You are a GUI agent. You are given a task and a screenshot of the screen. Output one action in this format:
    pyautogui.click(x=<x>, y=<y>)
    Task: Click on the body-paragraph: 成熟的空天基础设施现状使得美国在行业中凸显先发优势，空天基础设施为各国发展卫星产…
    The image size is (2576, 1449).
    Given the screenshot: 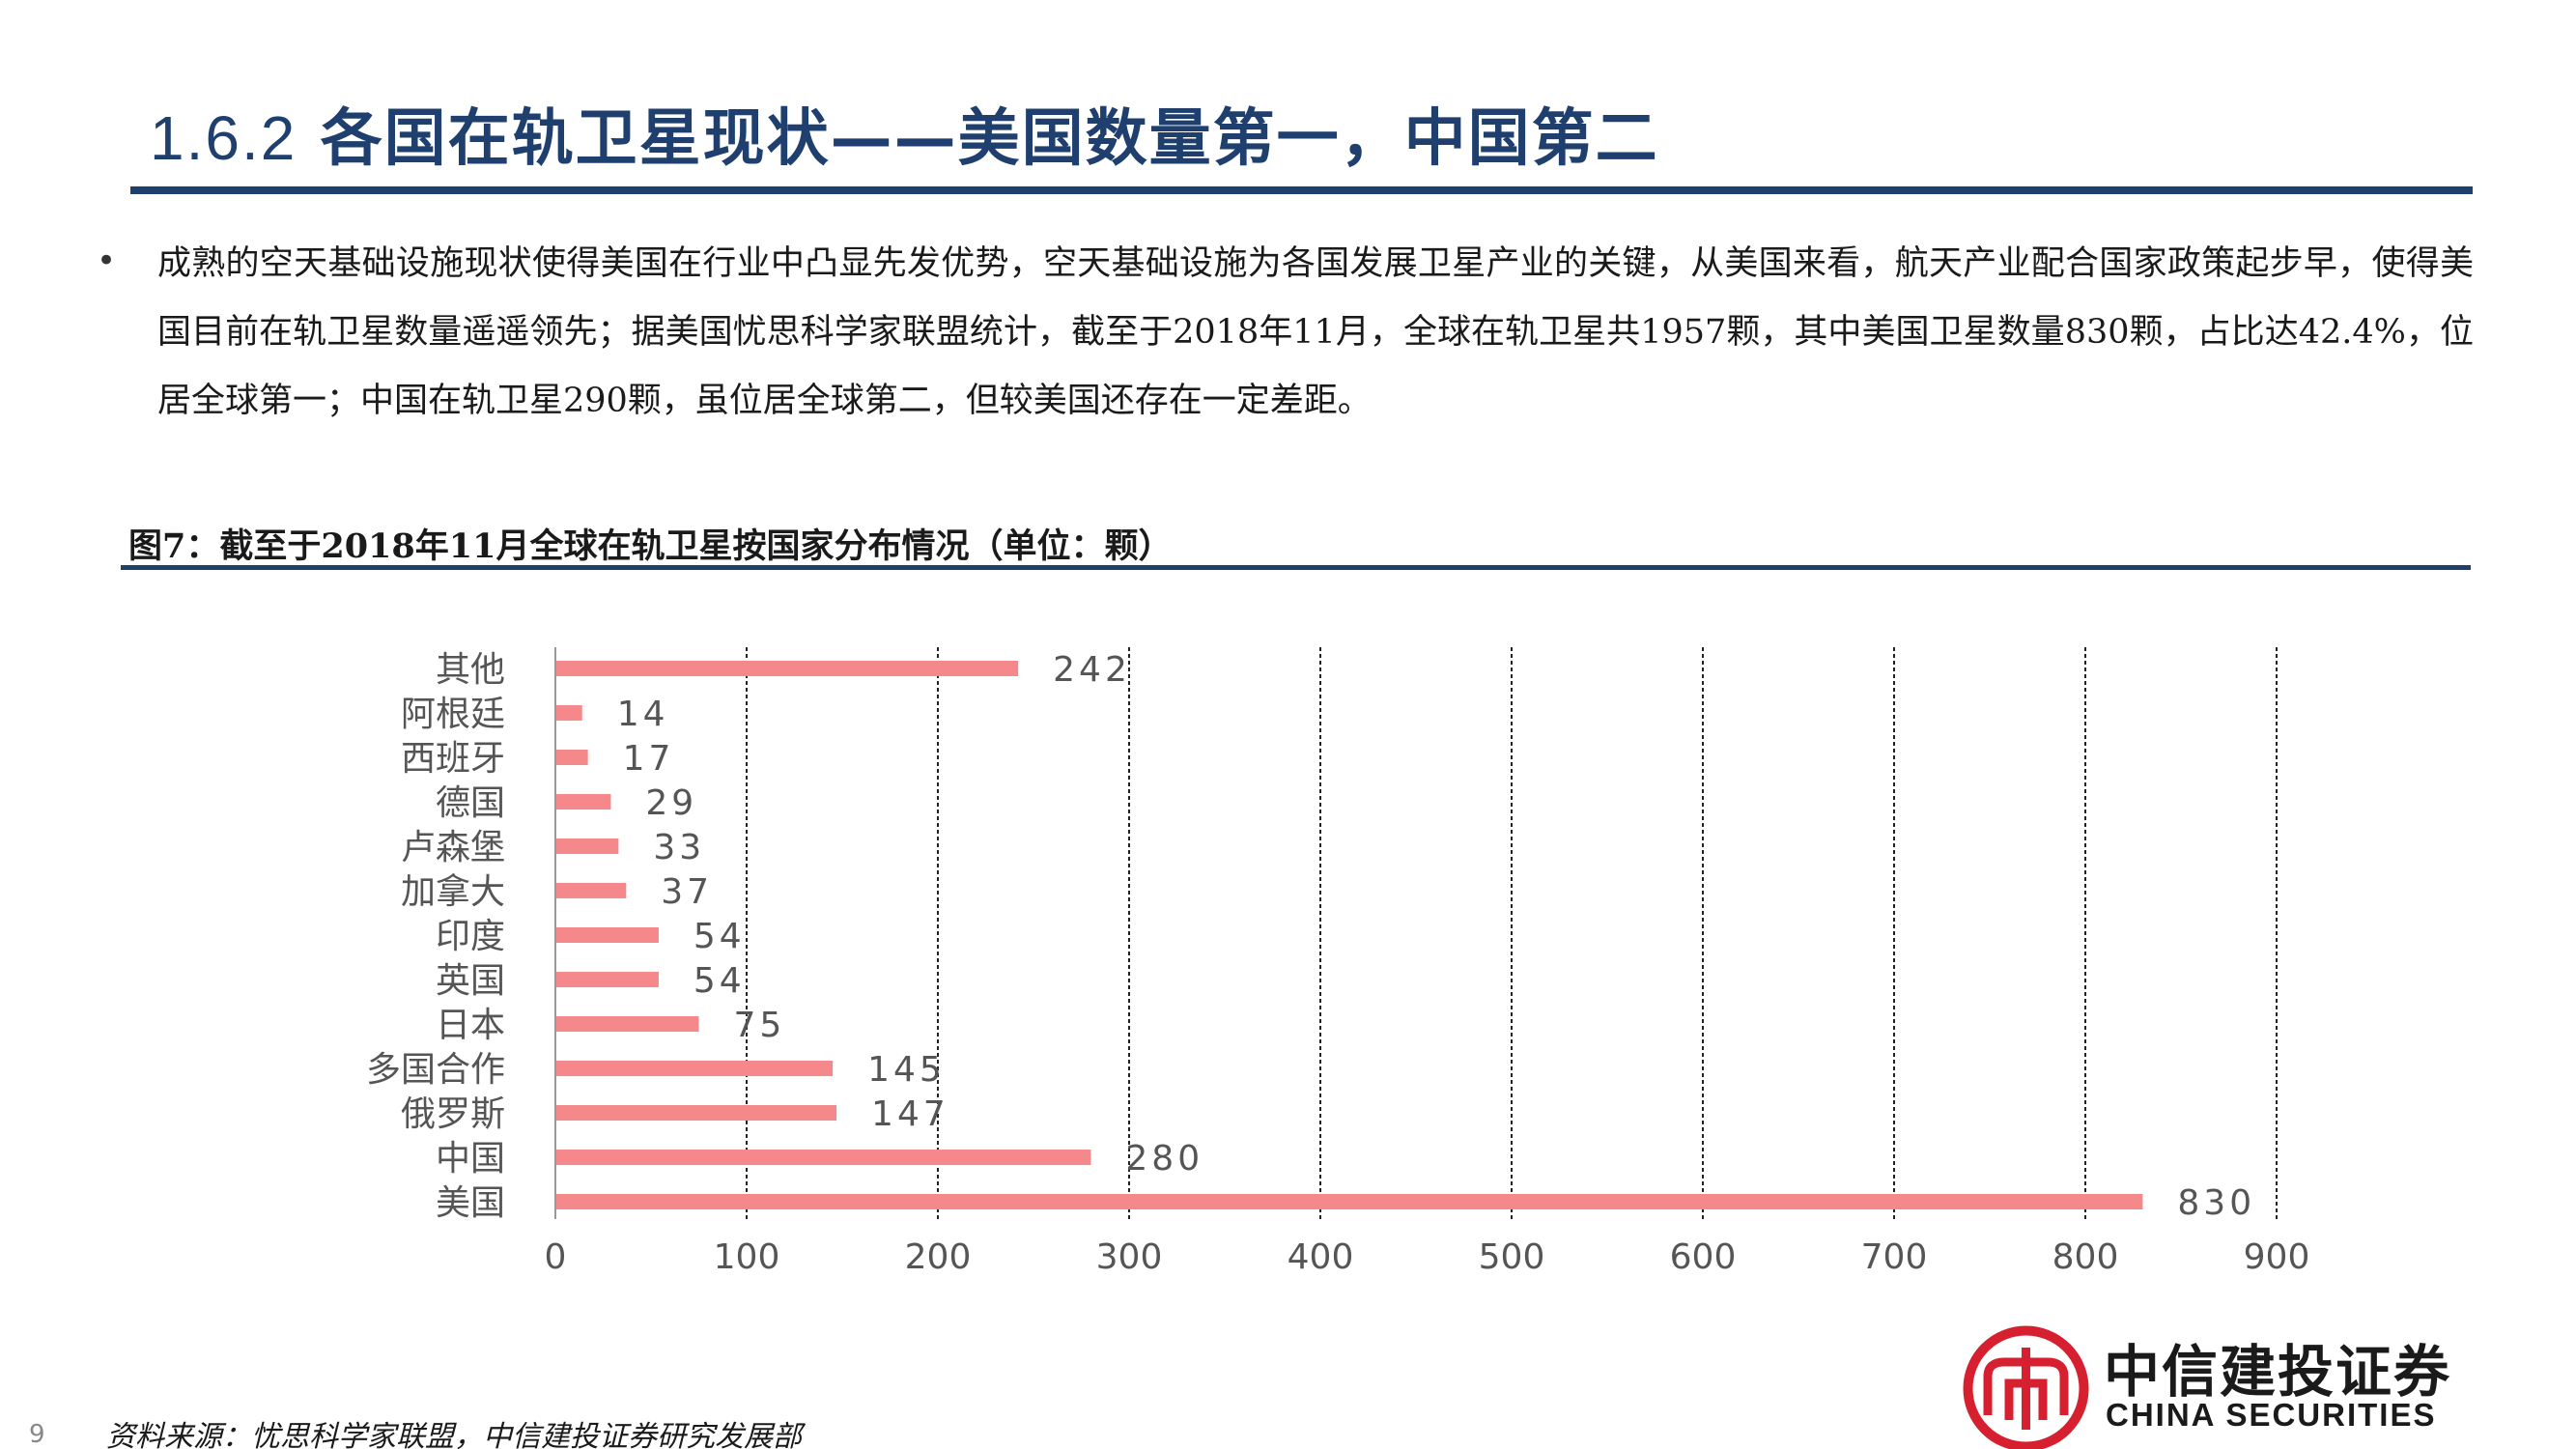 What is the action you would take?
    pyautogui.click(x=1315, y=332)
    